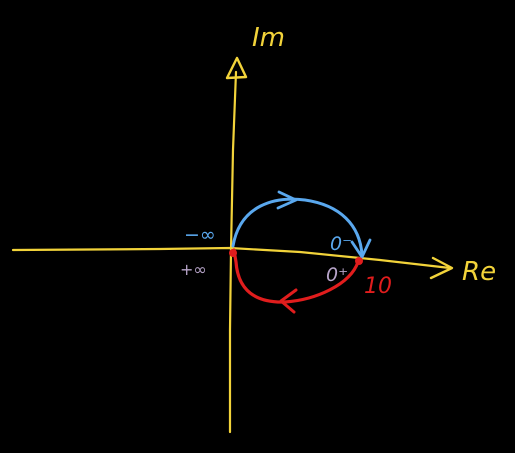  I want to click on zero-minus-label: 0⁻, so click(341, 244).